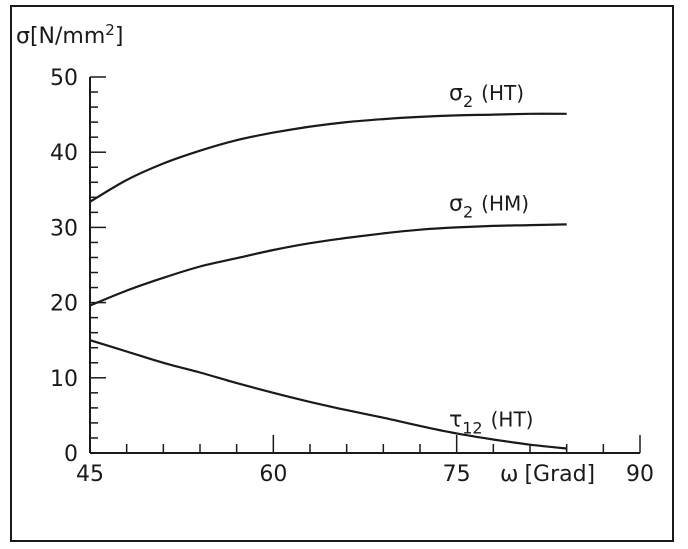  I want to click on x-tick-label: 90, so click(640, 474).